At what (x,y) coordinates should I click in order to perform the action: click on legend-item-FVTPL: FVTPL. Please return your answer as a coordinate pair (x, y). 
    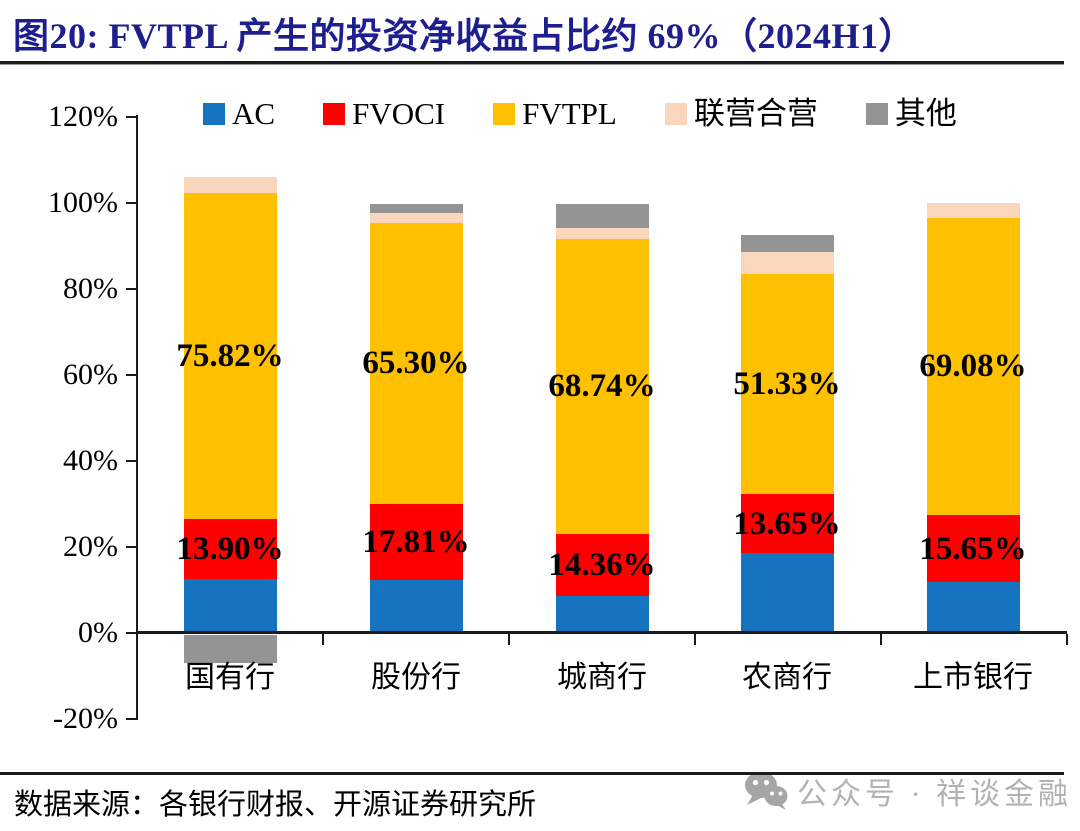
    Looking at the image, I should click on (555, 114).